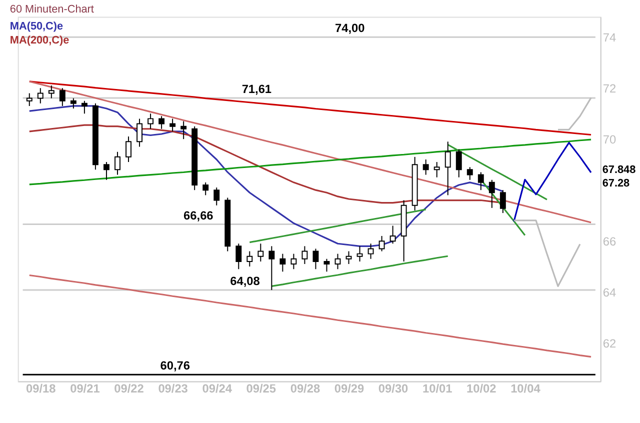 Image resolution: width=640 pixels, height=423 pixels. Describe the element at coordinates (40, 40) in the screenshot. I see `text: MA(200,C)e` at that location.